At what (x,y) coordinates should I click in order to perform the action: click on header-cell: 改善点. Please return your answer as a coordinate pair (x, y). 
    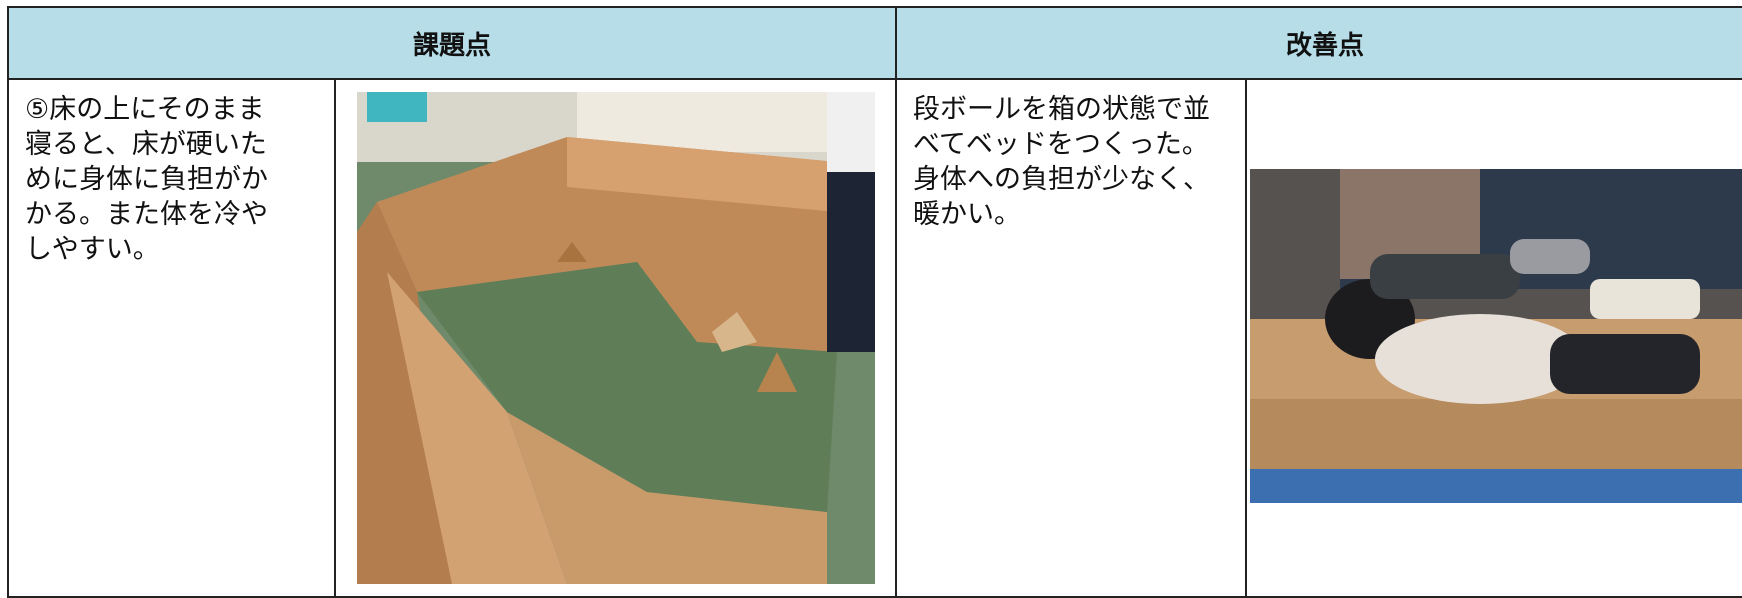
    Looking at the image, I should click on (1318, 43).